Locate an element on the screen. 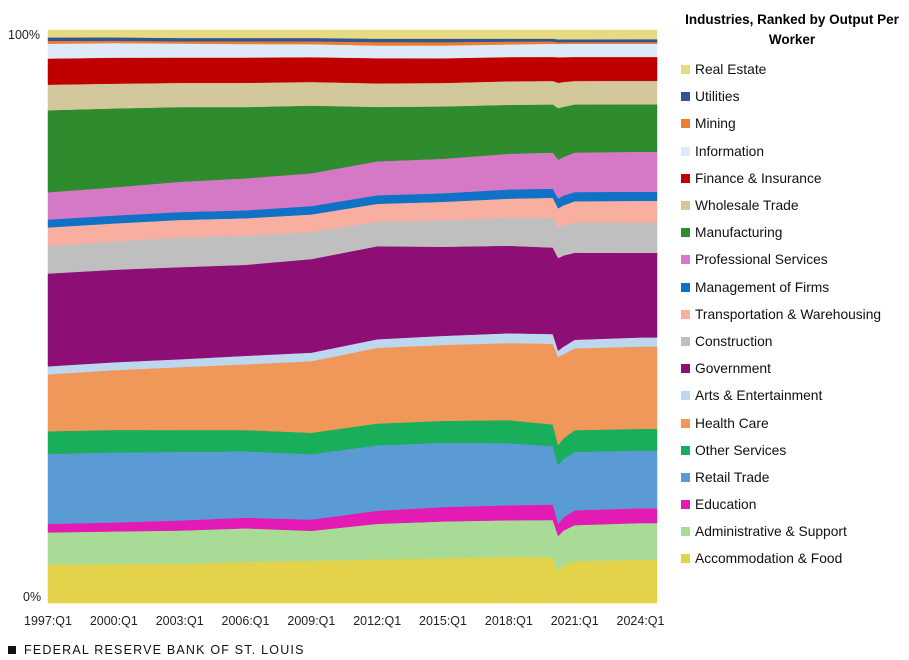  legend-item: Information is located at coordinates (792, 151).